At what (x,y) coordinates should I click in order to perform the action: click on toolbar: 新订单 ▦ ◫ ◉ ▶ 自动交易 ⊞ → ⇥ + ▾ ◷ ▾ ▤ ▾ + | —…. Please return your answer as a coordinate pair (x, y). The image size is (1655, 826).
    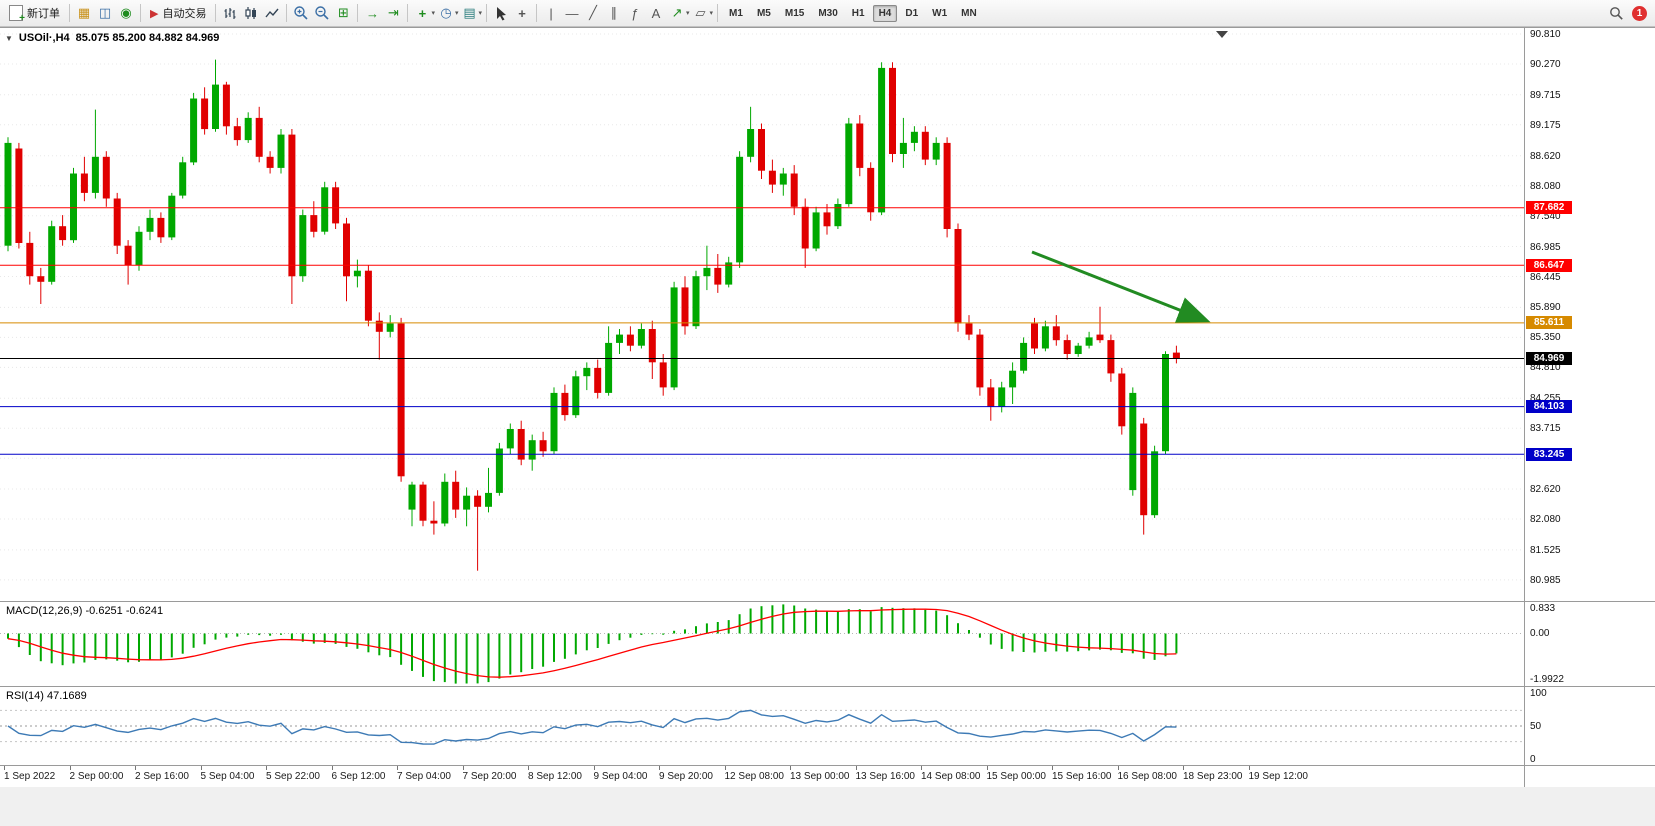
    Looking at the image, I should click on (827, 13).